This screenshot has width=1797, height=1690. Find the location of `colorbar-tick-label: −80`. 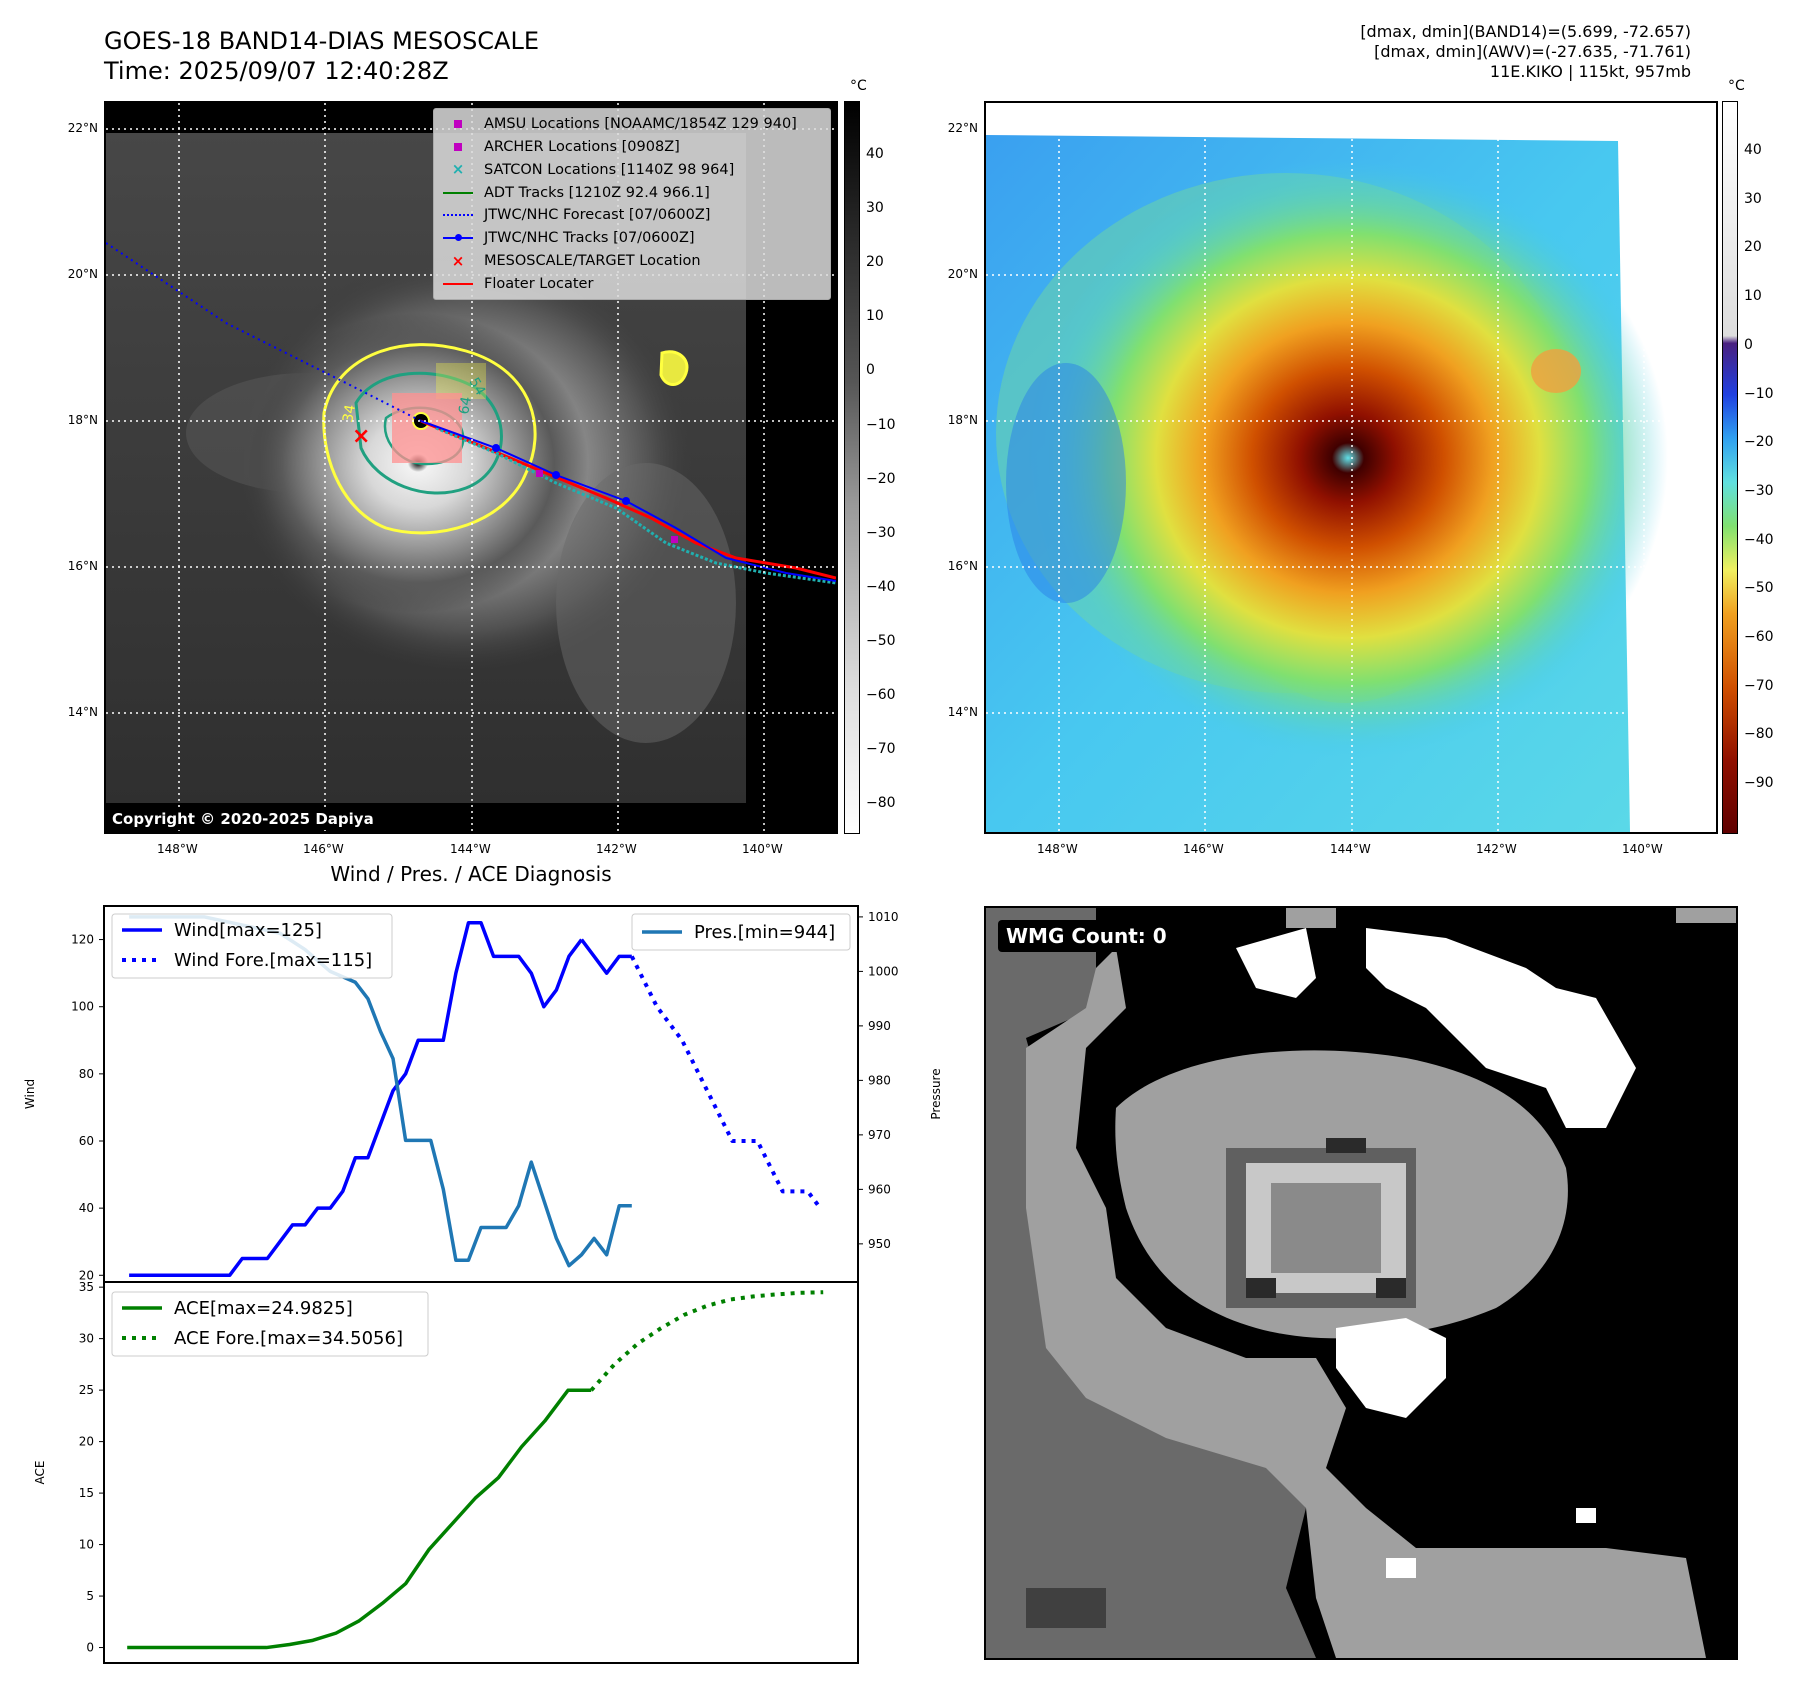

colorbar-tick-label: −80 is located at coordinates (1759, 734).